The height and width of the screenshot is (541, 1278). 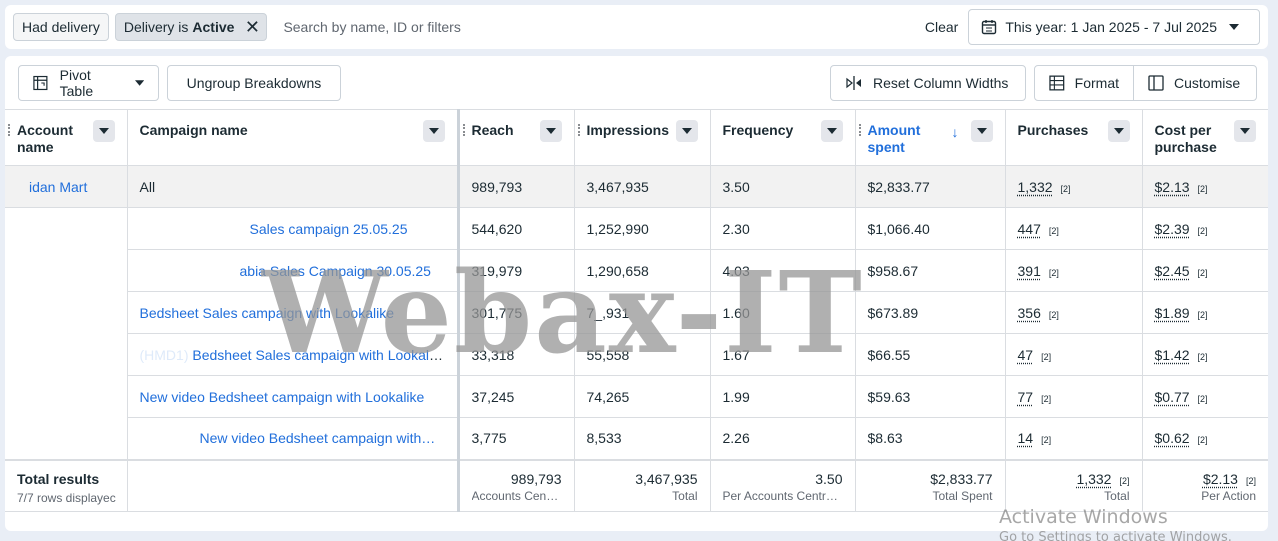 I want to click on filter-chip-had-delivery: Had delivery, so click(x=61, y=27).